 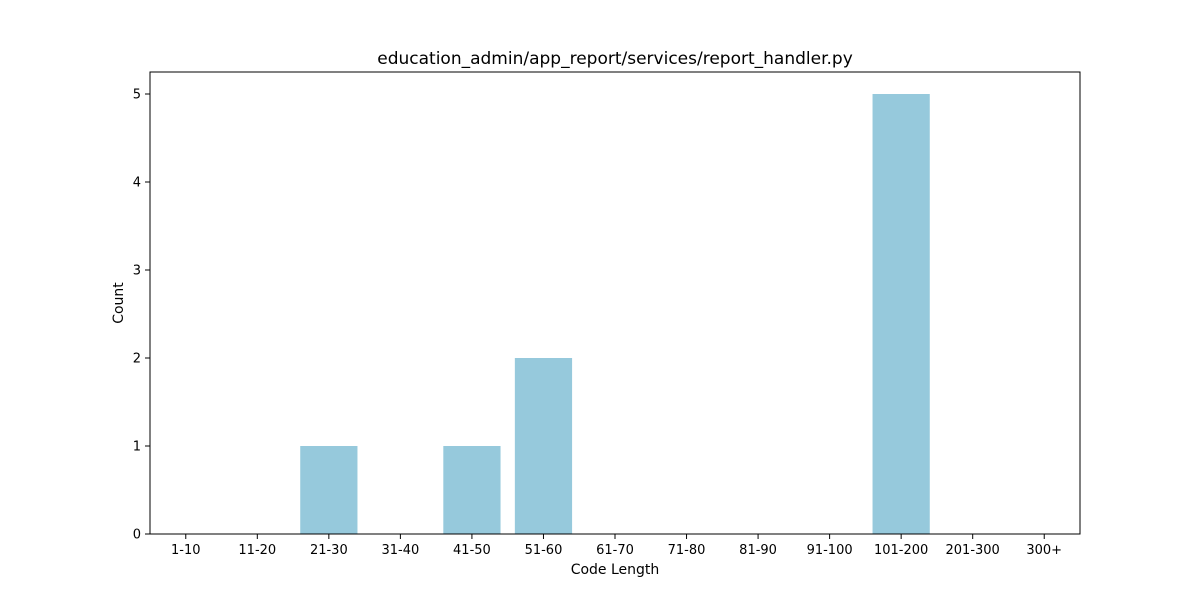 What do you see at coordinates (472, 550) in the screenshot?
I see `x-tick-label: 41-50` at bounding box center [472, 550].